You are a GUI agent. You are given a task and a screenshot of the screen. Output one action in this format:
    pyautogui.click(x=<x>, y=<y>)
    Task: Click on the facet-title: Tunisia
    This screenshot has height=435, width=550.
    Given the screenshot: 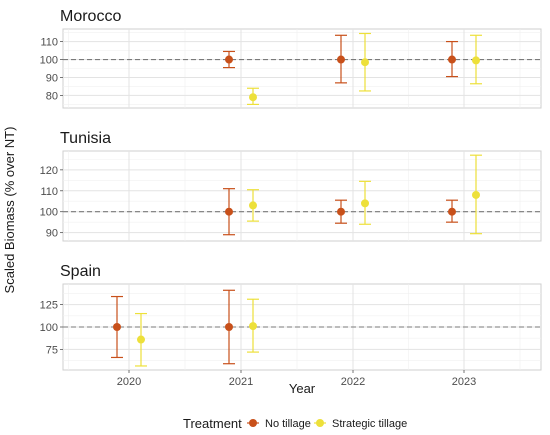 What is the action you would take?
    pyautogui.click(x=85, y=138)
    